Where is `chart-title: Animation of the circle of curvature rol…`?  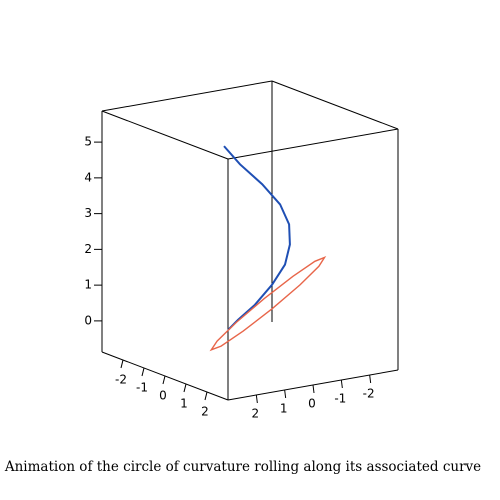
chart-title: Animation of the circle of curvature rol… is located at coordinates (243, 467).